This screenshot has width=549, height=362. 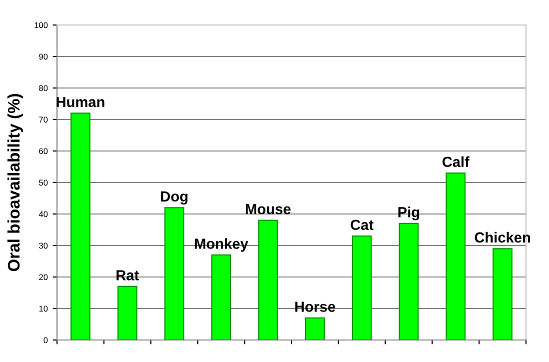 What do you see at coordinates (43, 88) in the screenshot?
I see `y-tick-label: 80` at bounding box center [43, 88].